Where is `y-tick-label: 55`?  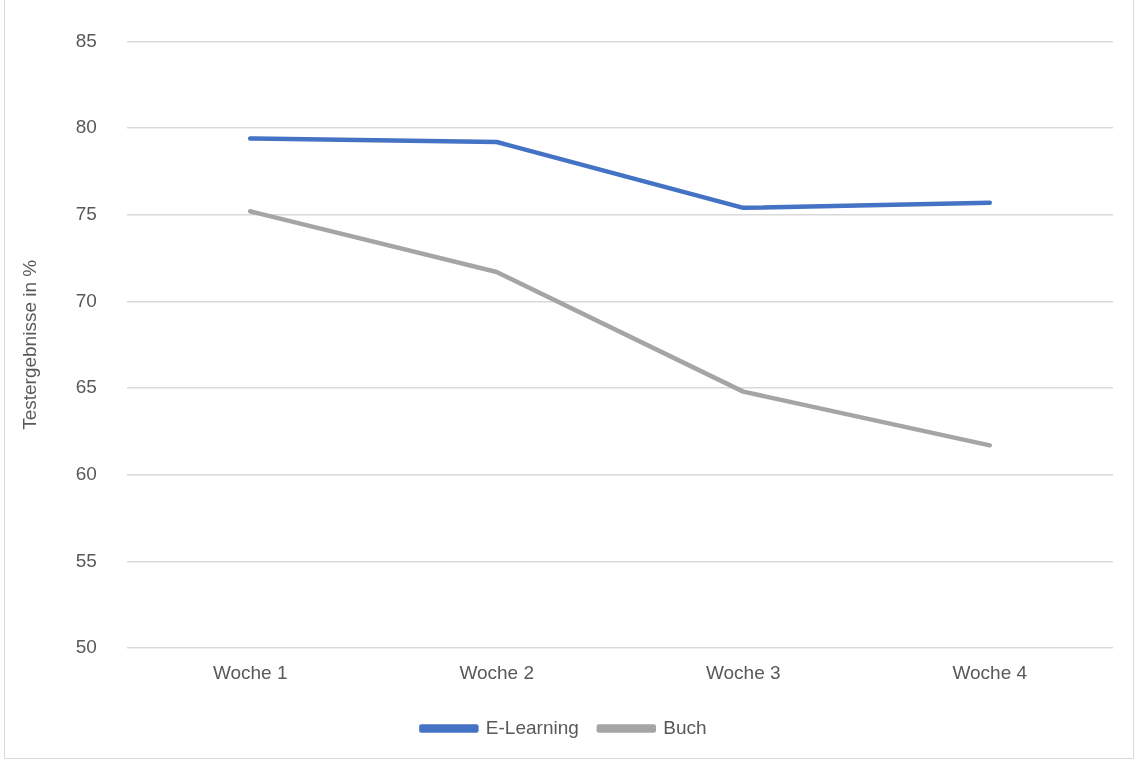 y-tick-label: 55 is located at coordinates (86, 560).